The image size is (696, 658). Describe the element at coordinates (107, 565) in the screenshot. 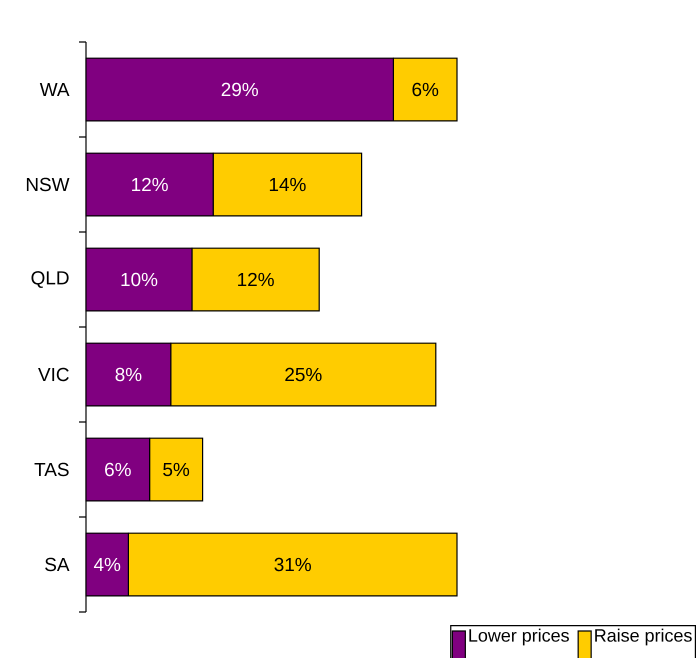

I see `data-label: 4%` at that location.